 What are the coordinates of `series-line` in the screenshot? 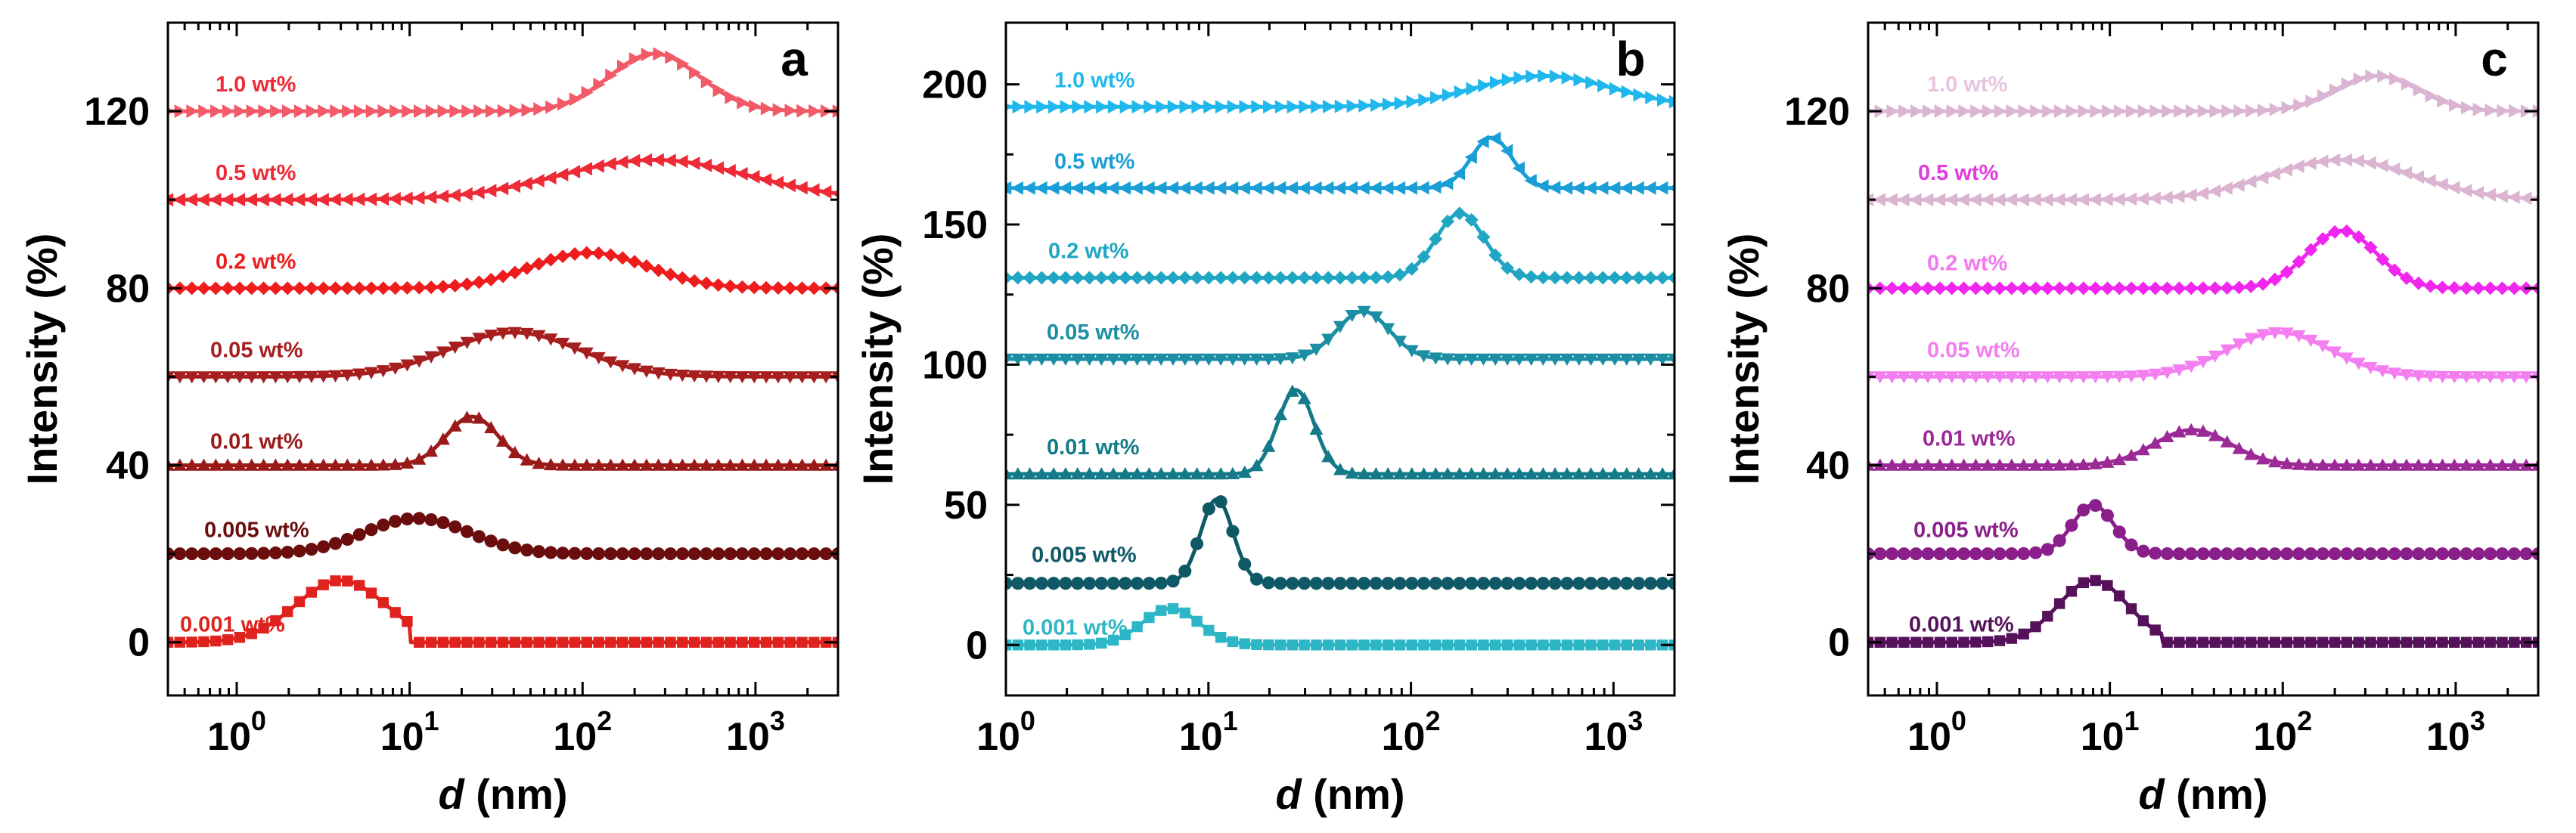 It's located at (1340, 432).